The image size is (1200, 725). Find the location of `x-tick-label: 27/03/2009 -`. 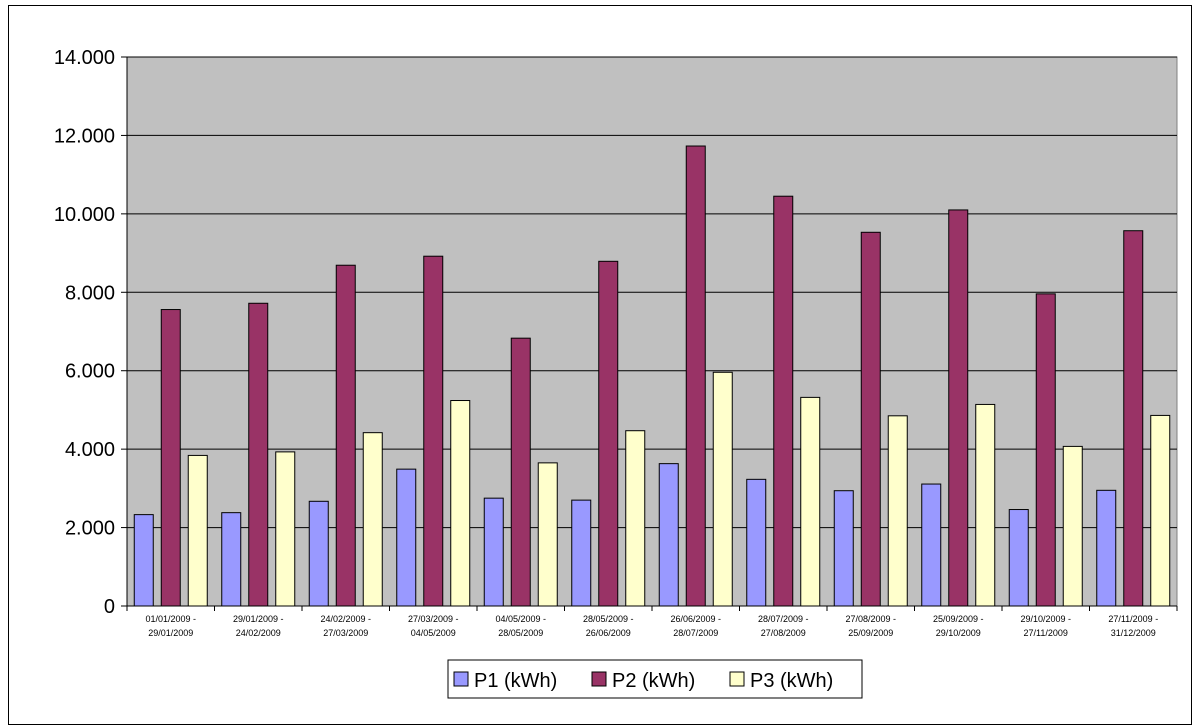

x-tick-label: 27/03/2009 - is located at coordinates (433, 619).